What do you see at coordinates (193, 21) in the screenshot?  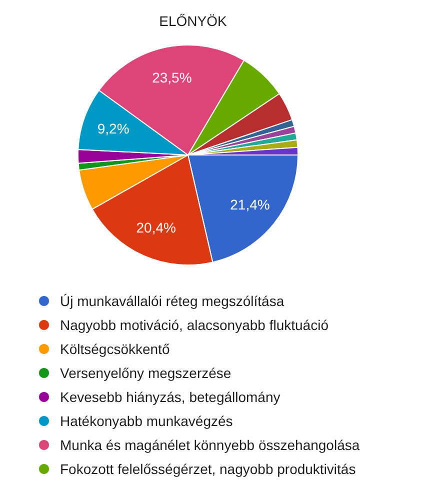 I see `chart-title: ELŐNYÖK` at bounding box center [193, 21].